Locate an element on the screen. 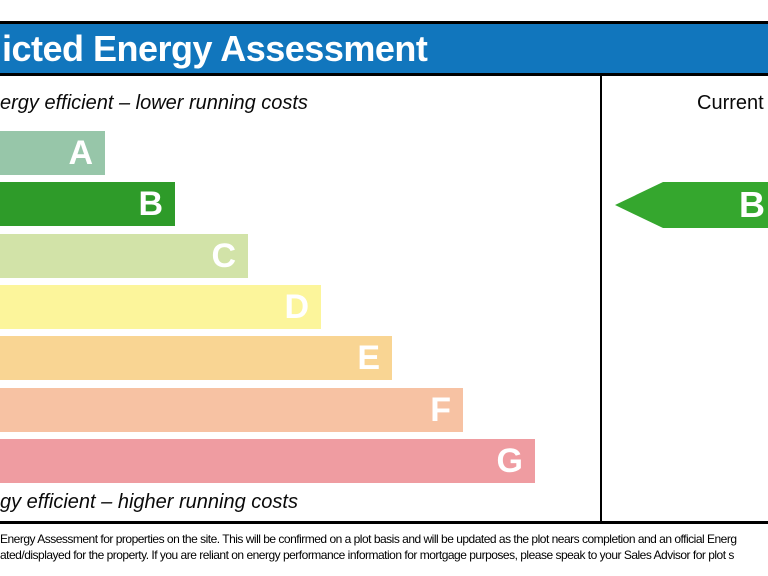 The image size is (768, 576). current-column-label: Current is located at coordinates (730, 103).